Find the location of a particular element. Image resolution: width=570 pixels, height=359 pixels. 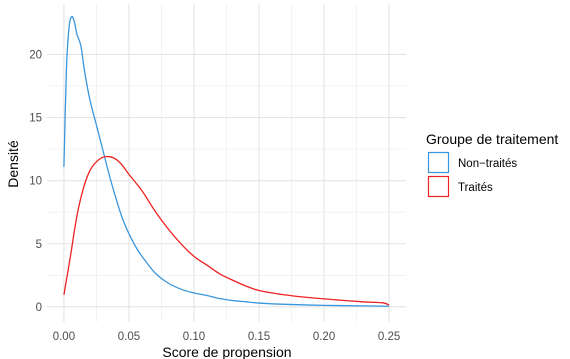

y-axis-title: Densité is located at coordinates (13, 164).